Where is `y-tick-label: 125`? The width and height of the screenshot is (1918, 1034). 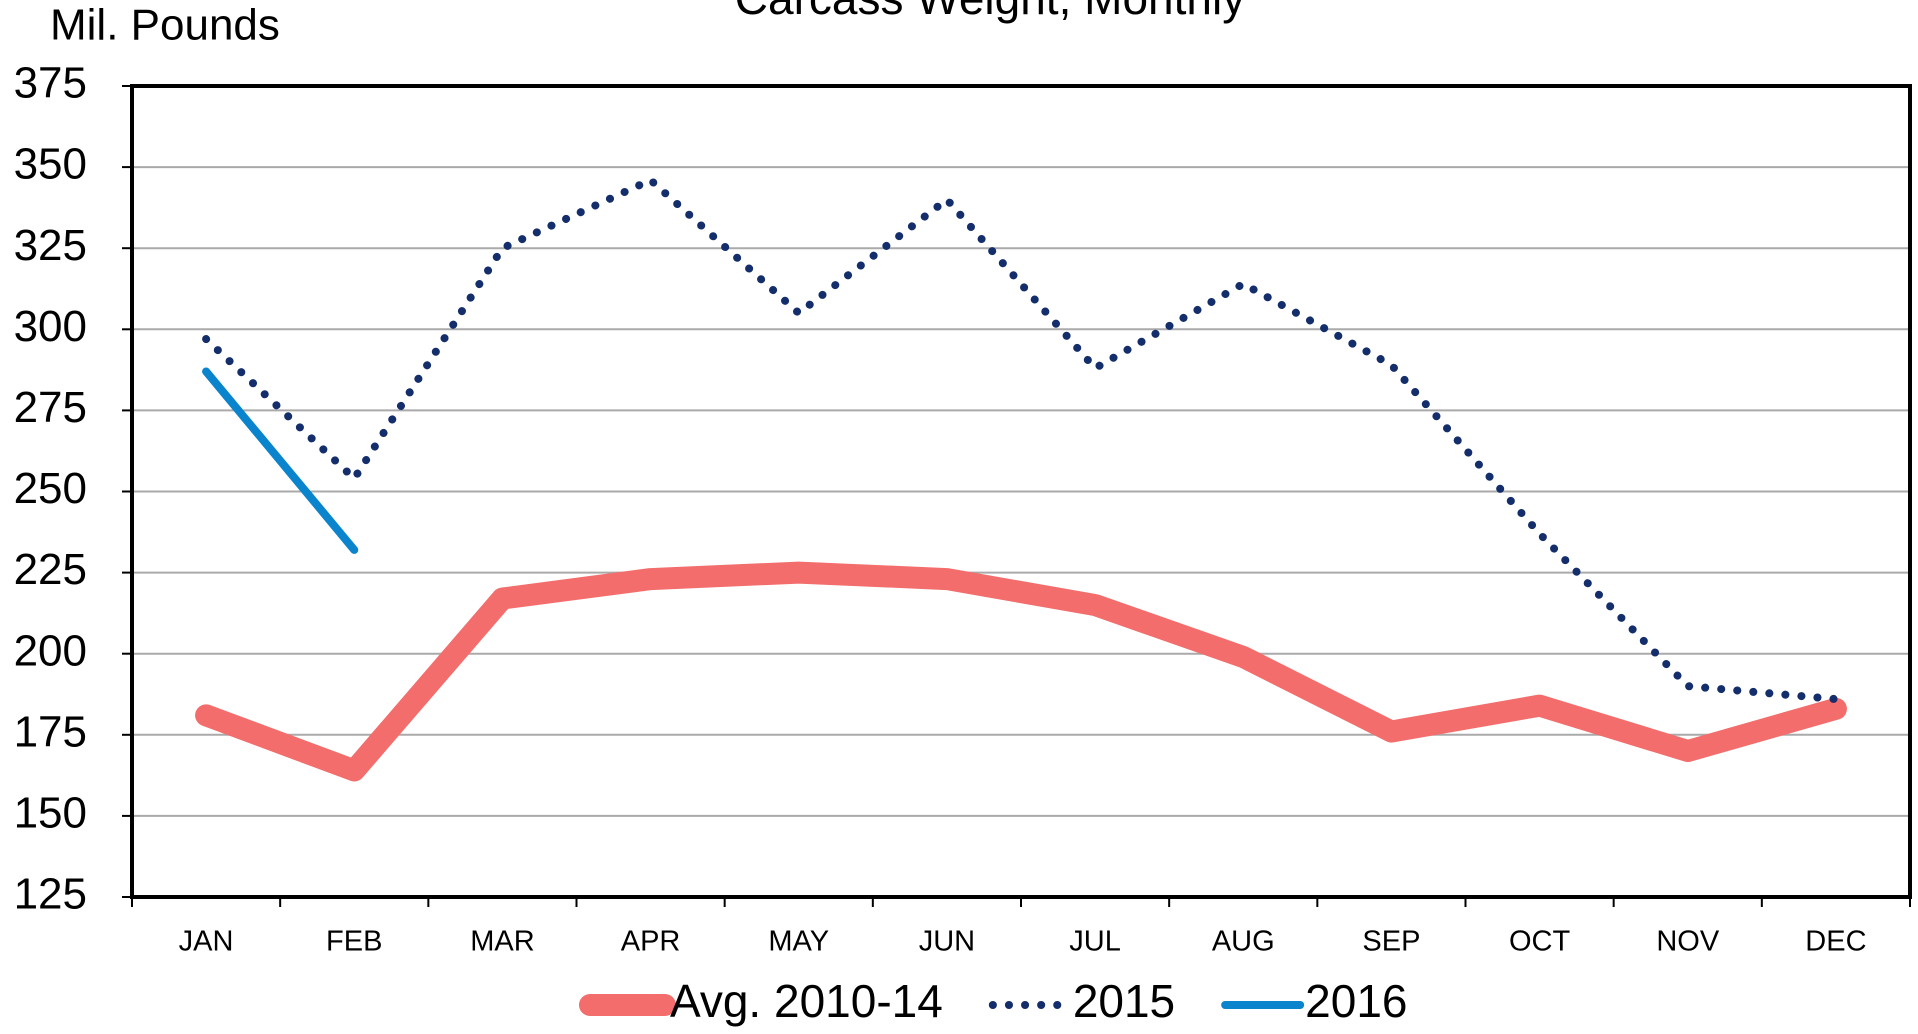
y-tick-label: 125 is located at coordinates (50, 894).